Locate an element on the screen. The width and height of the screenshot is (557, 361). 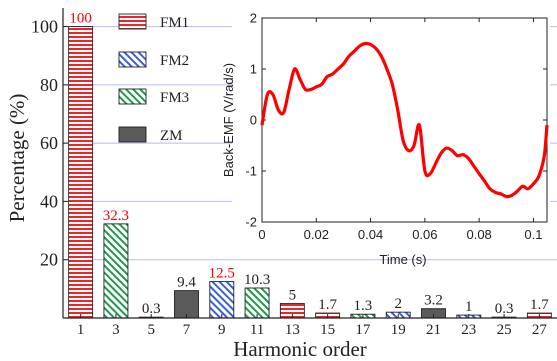
inset-x-tick-label-4: 0.08 is located at coordinates (478, 234).